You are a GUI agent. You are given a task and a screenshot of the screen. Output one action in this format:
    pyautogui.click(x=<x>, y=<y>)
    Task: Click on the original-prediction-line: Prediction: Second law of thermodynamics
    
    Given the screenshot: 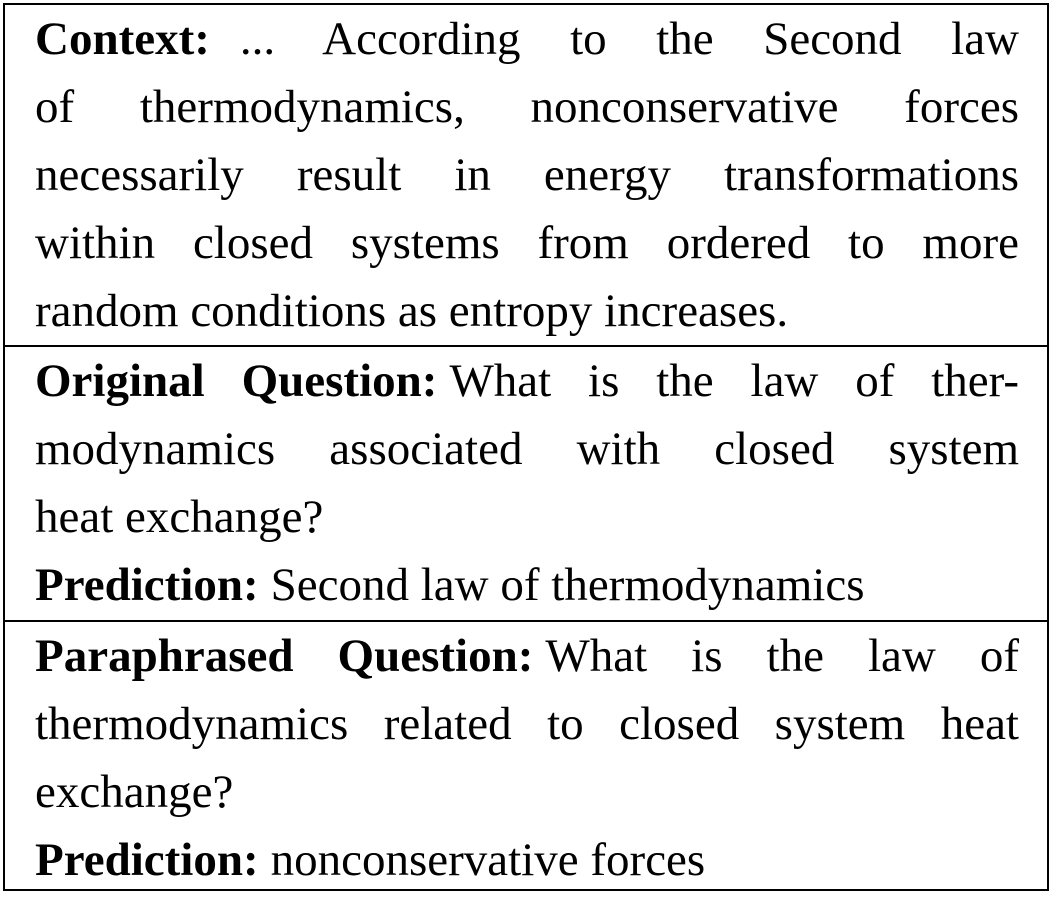 What is the action you would take?
    pyautogui.click(x=527, y=585)
    